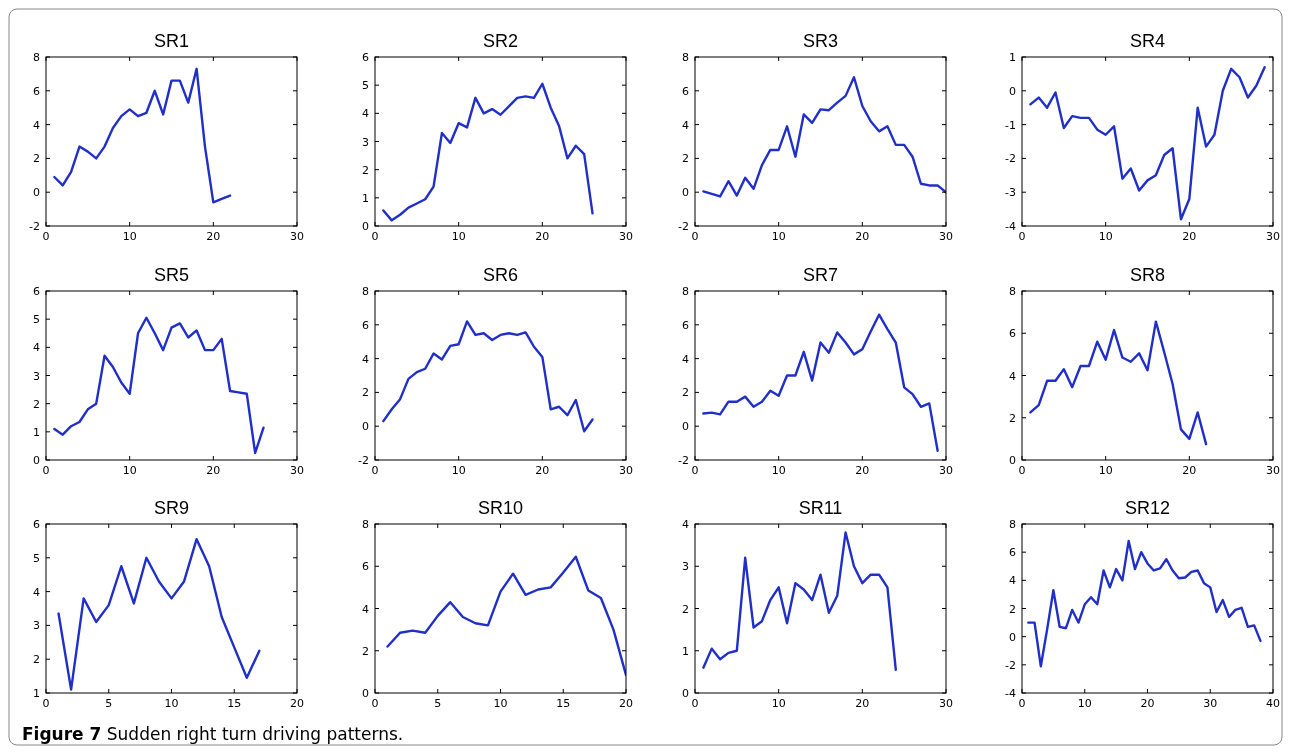  I want to click on chart-title: SR9, so click(171, 508).